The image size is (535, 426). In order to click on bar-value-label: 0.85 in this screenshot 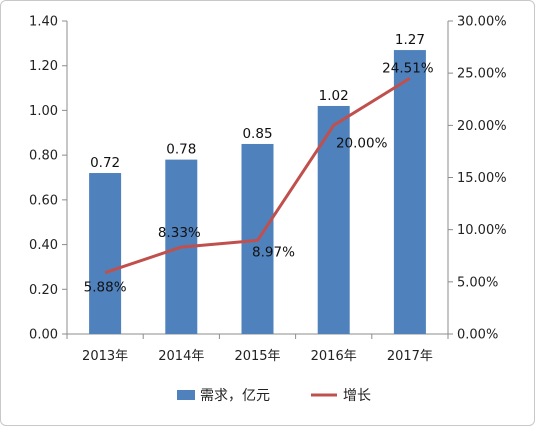, I will do `click(257, 134)`.